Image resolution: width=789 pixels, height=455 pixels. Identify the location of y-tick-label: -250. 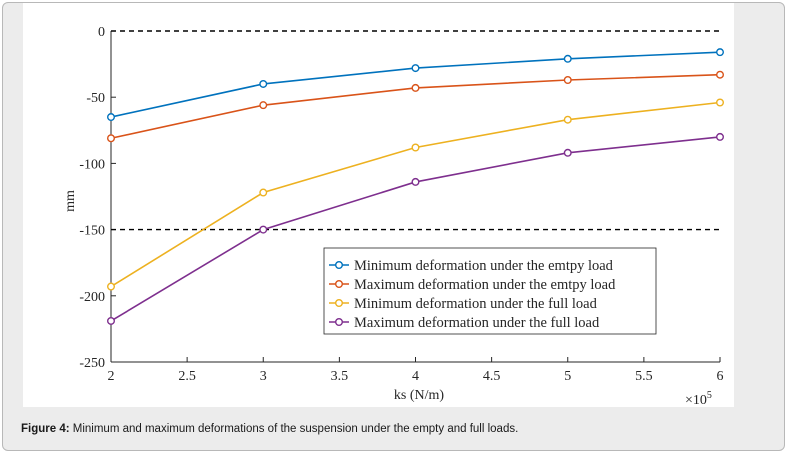
(92, 363).